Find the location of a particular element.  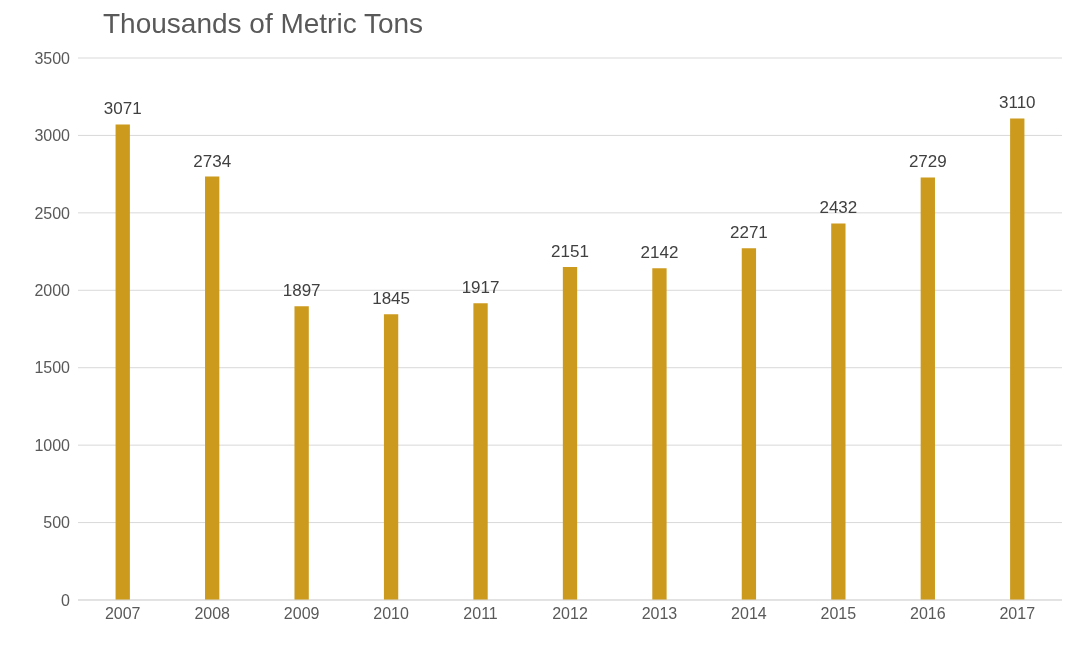

data-label: 2734 is located at coordinates (212, 161).